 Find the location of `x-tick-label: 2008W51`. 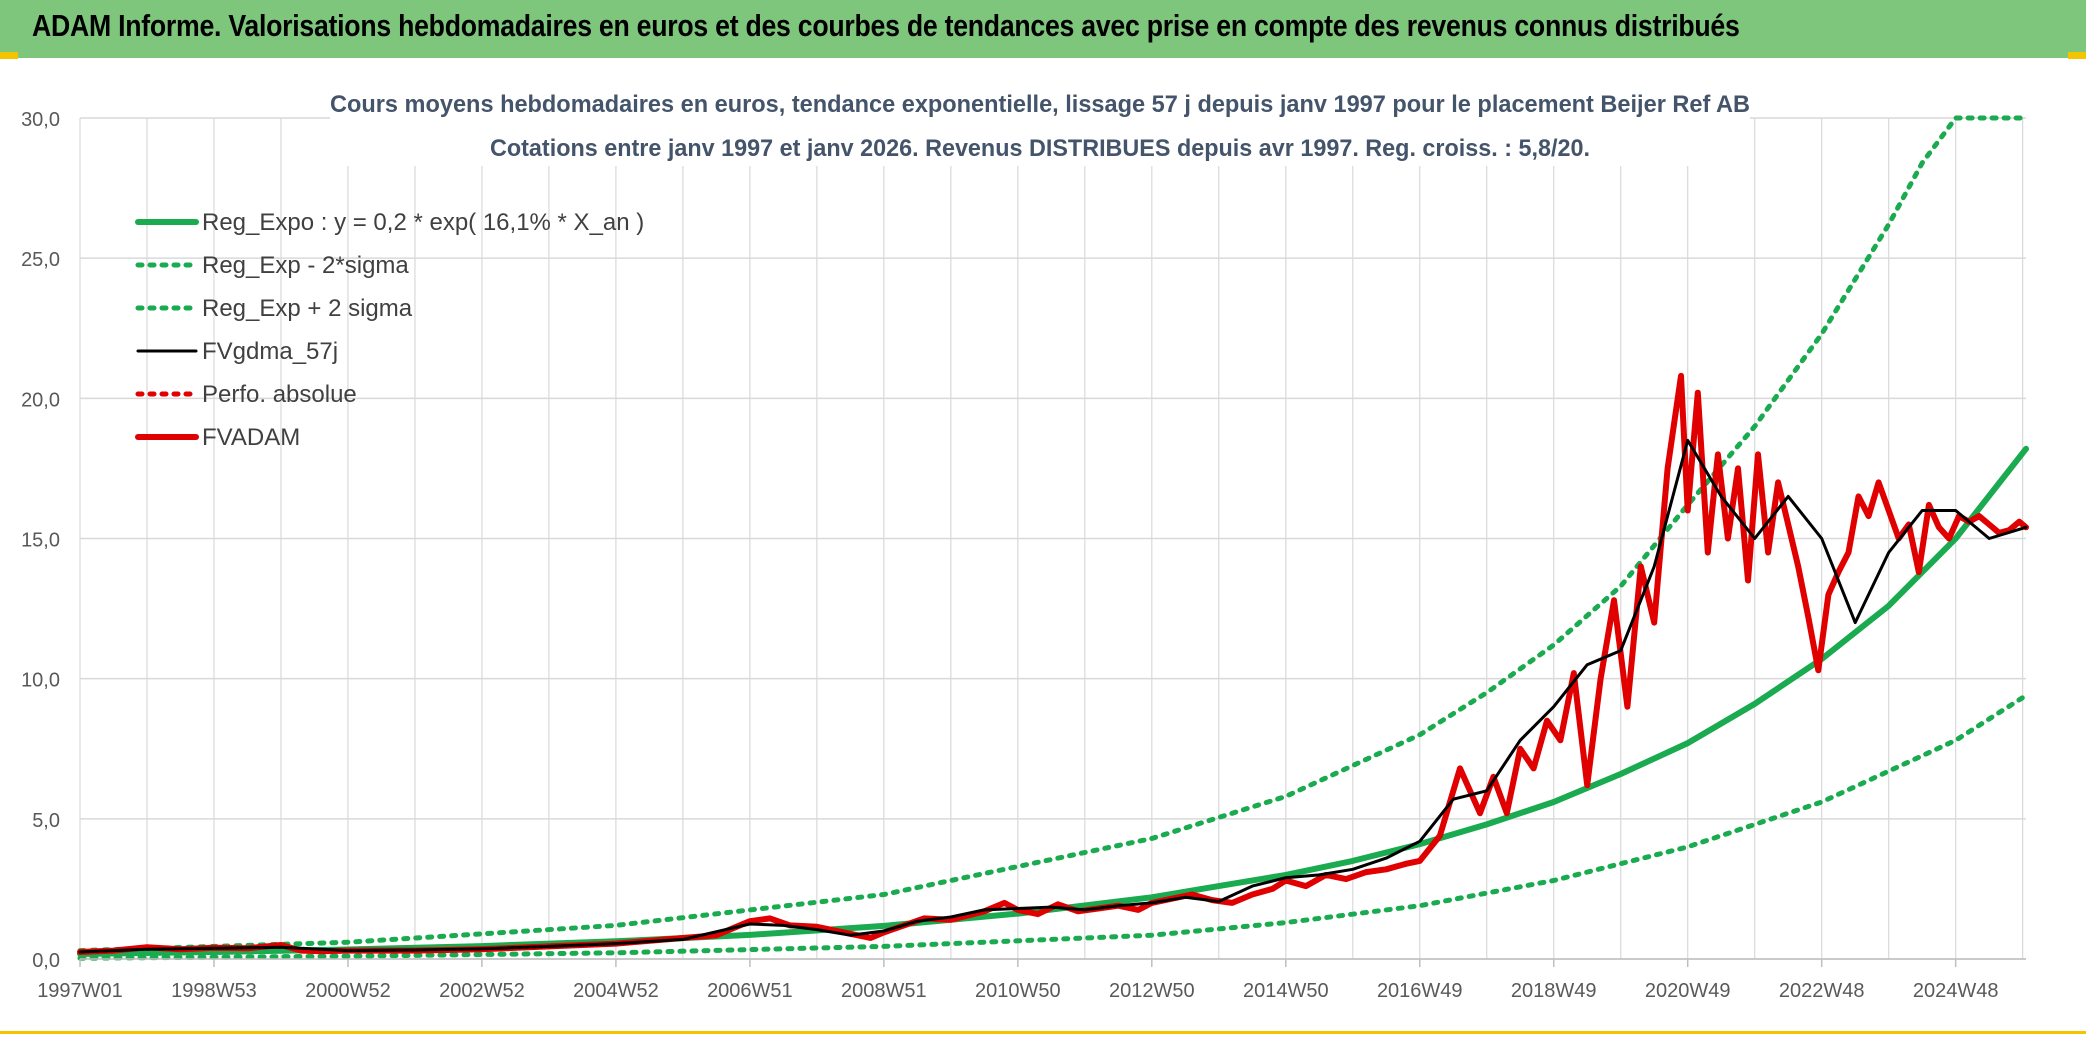

x-tick-label: 2008W51 is located at coordinates (884, 991).